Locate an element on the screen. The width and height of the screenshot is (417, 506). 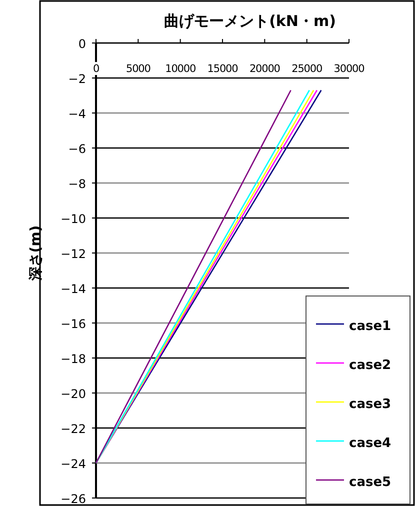
y-tick-label: −20 is located at coordinates (73, 394).